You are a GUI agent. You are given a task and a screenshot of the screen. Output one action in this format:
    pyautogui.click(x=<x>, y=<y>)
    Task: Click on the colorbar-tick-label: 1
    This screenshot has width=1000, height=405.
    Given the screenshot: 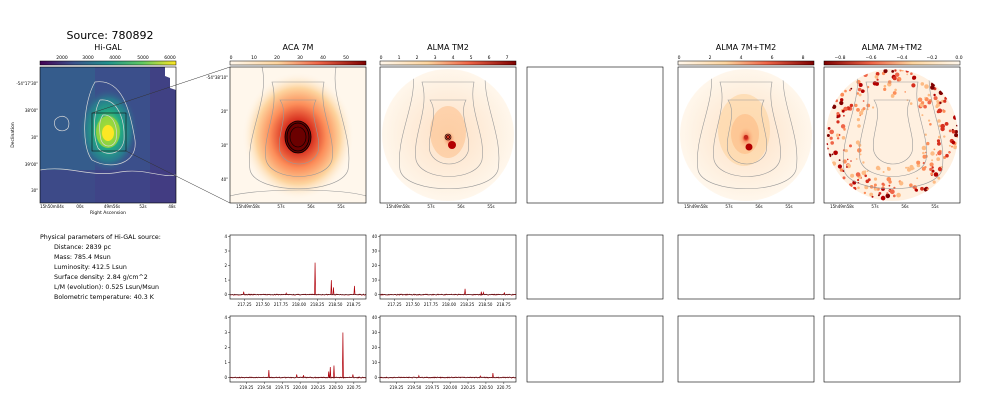 What is the action you would take?
    pyautogui.click(x=399, y=58)
    